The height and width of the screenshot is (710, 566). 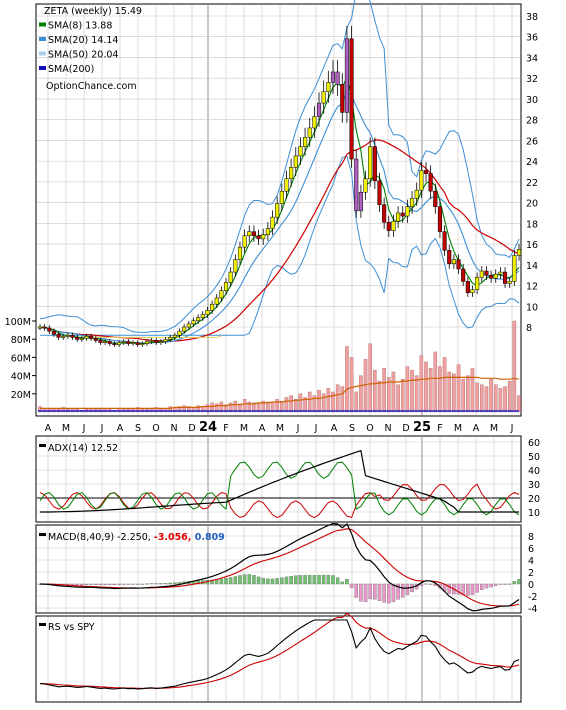 What do you see at coordinates (532, 58) in the screenshot?
I see `price-y-tick-label: 34` at bounding box center [532, 58].